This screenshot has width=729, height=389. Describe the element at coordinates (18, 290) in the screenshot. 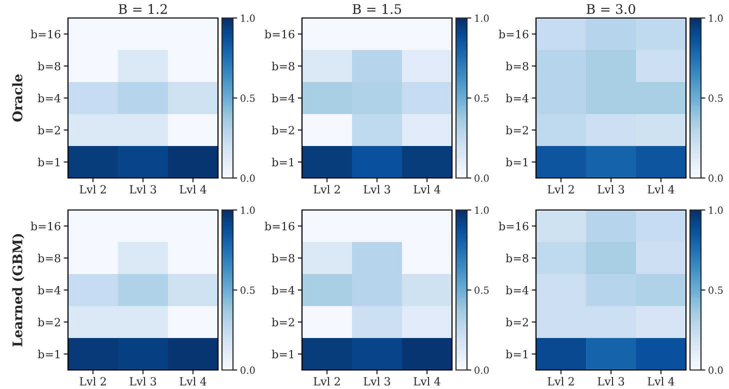

I see `y-axis-title: Learned (GBM)` at that location.